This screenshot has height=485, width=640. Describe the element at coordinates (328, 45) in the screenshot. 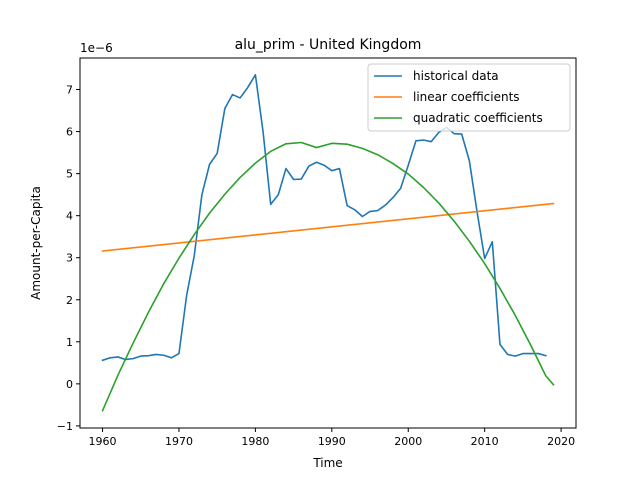

I see `chart-title: alu_prim - United Kingdom` at that location.